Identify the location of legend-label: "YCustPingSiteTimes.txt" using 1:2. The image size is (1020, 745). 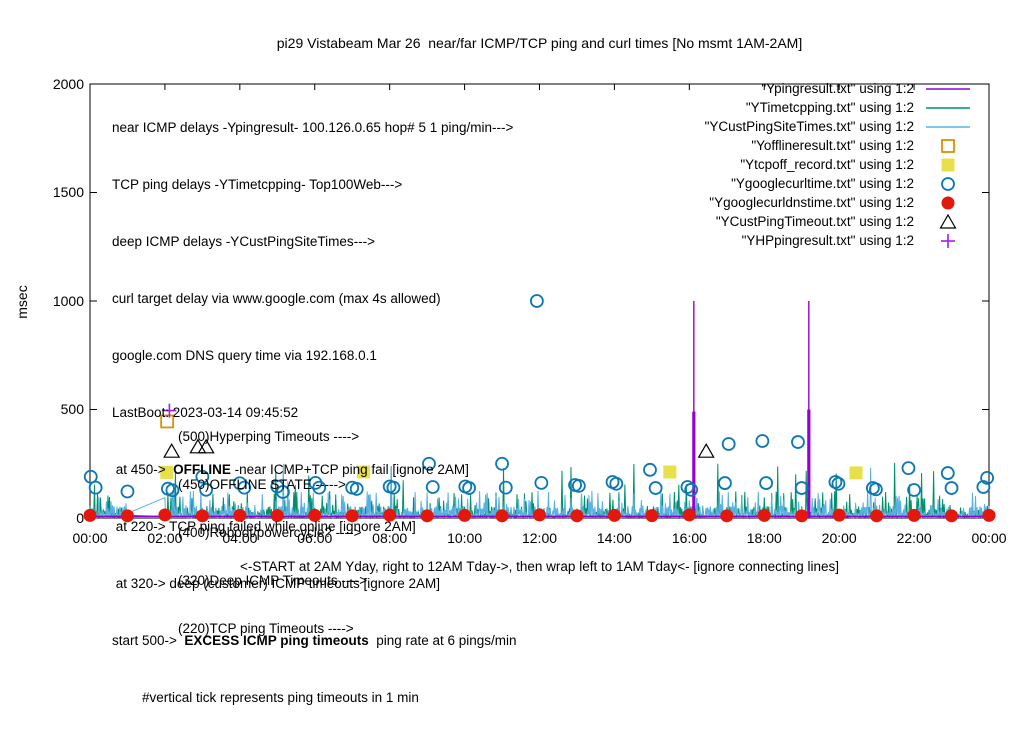
(809, 126).